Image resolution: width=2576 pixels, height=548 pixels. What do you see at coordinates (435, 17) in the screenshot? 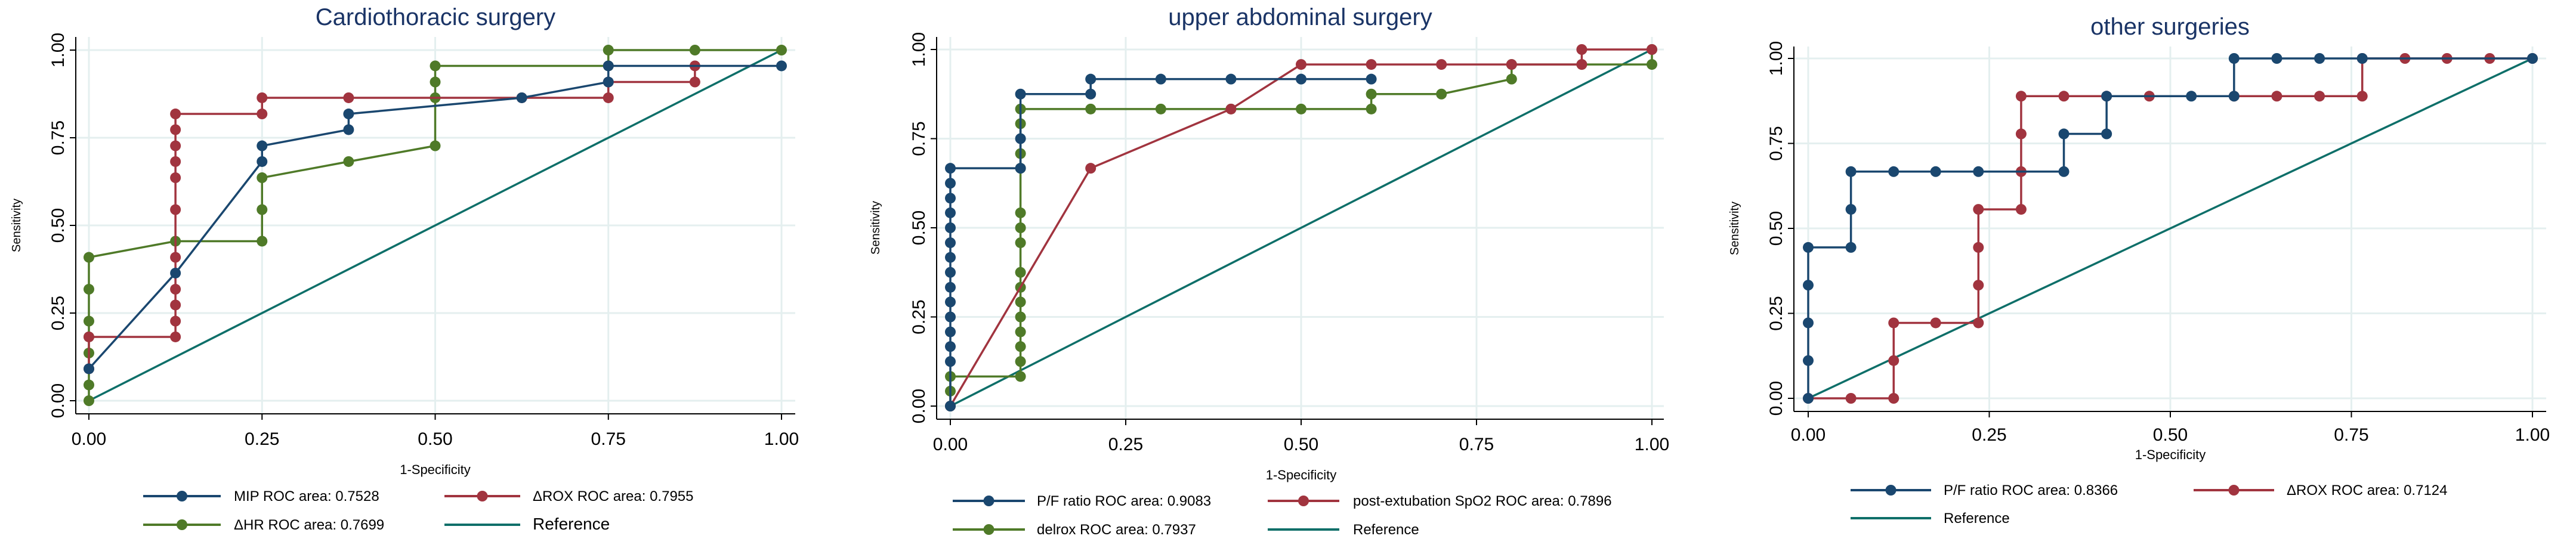
I see `chart-title: Cardiothoracic surgery` at bounding box center [435, 17].